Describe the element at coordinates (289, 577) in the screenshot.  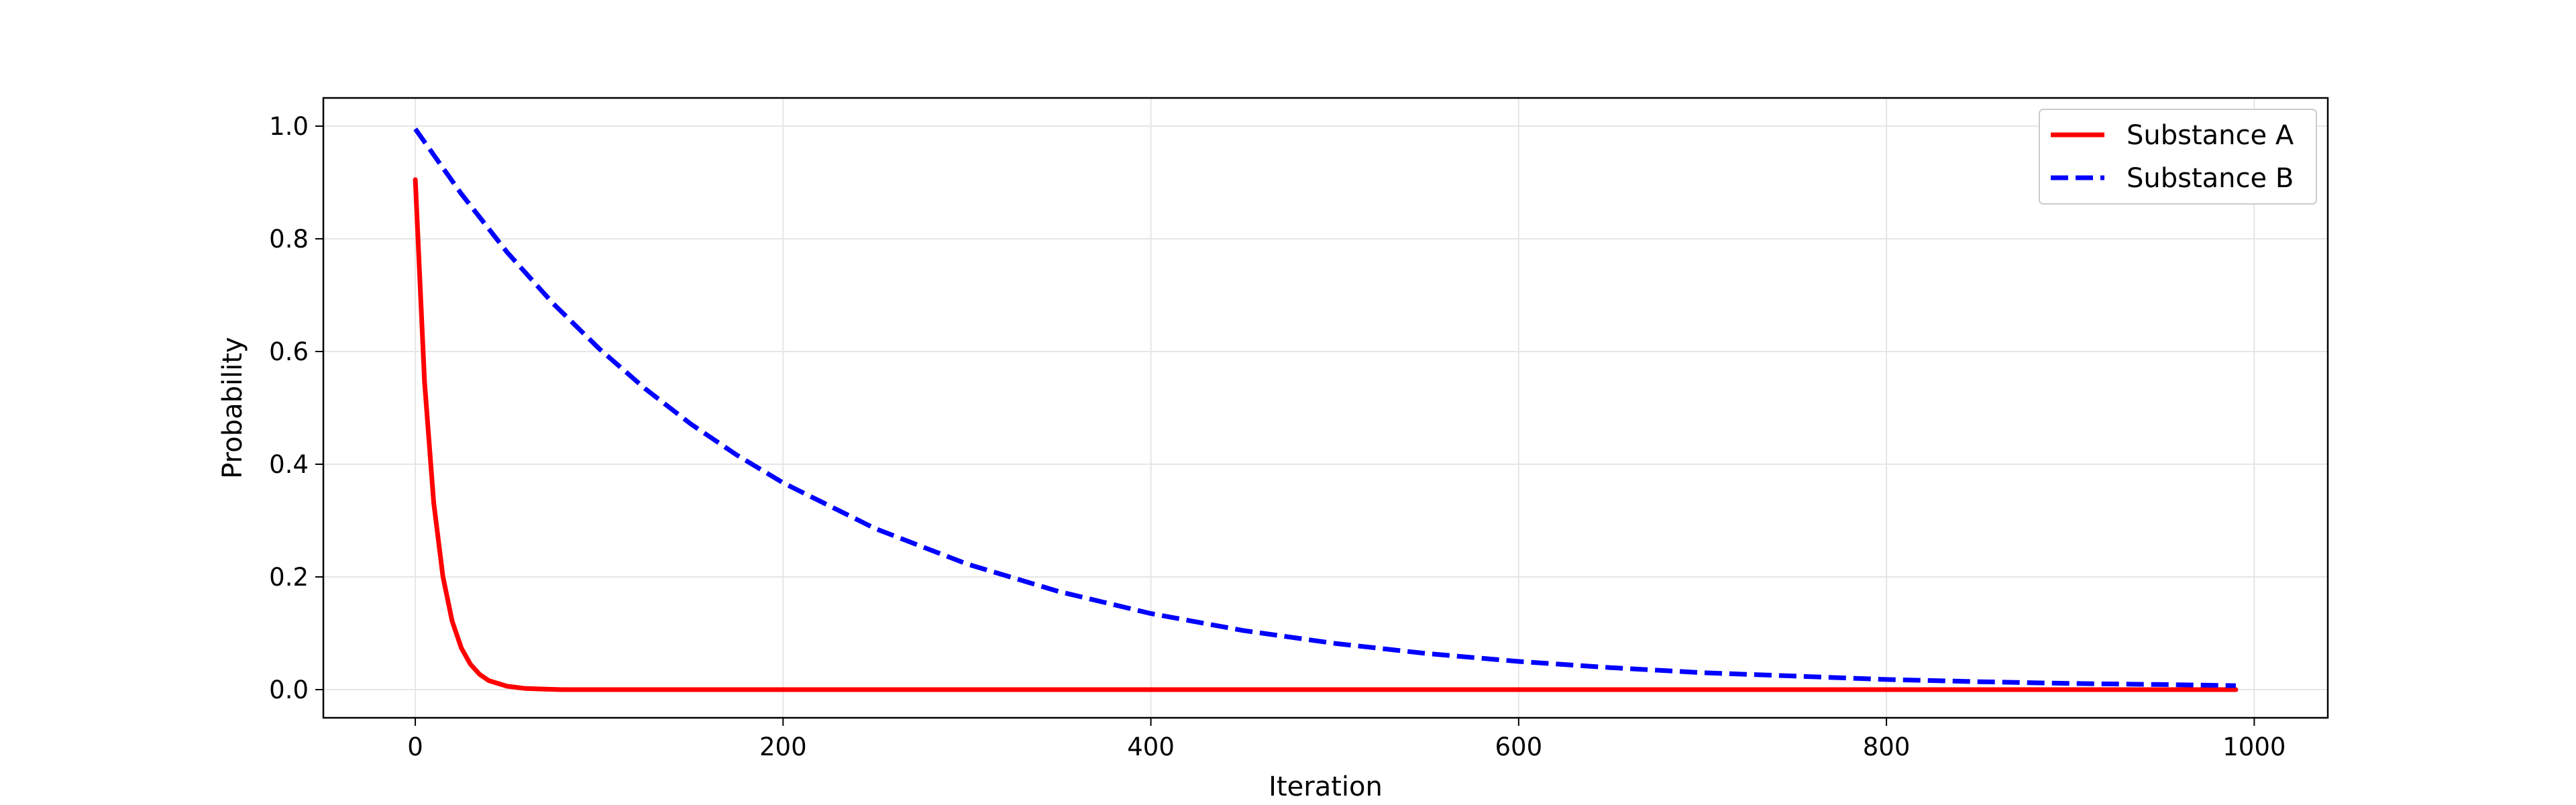
I see `y-tick-label: 0.2` at that location.